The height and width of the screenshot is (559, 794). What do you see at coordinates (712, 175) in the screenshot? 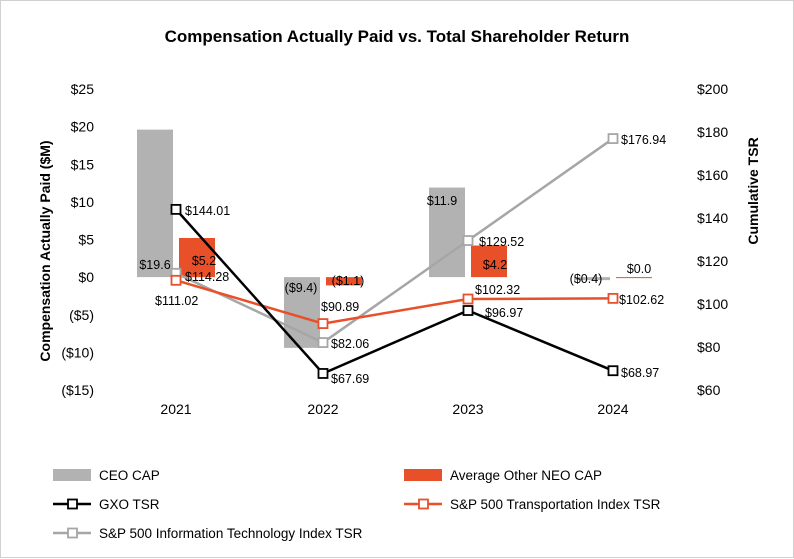
I see `y-right-tick-label: $160` at bounding box center [712, 175].